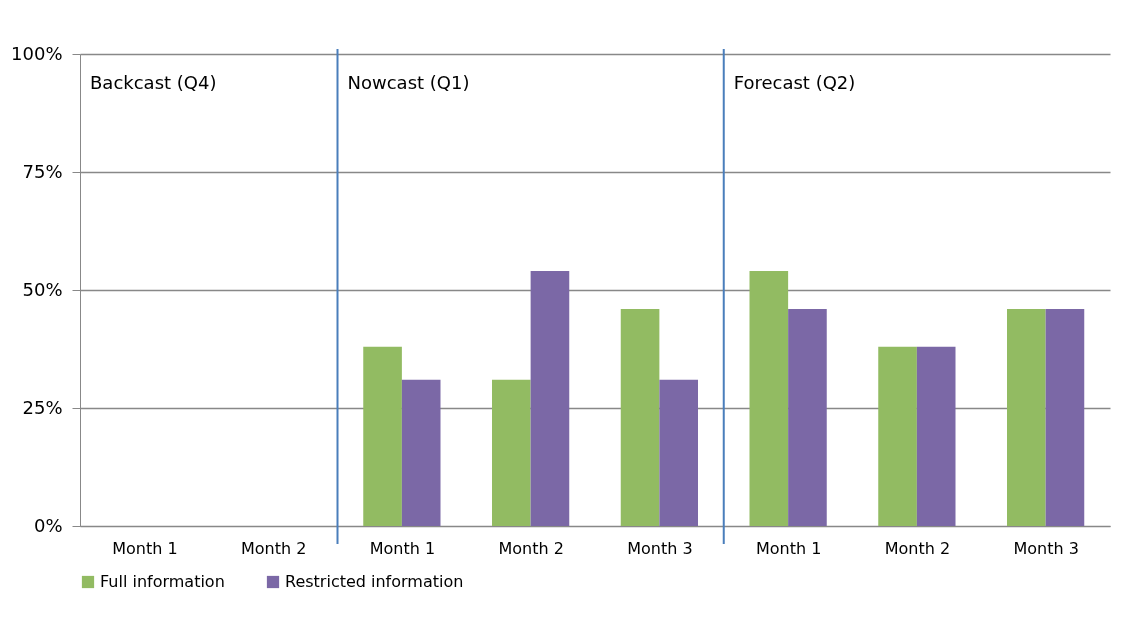 This screenshot has height=622, width=1138. What do you see at coordinates (37, 53) in the screenshot?
I see `y-tick-label: 100%` at bounding box center [37, 53].